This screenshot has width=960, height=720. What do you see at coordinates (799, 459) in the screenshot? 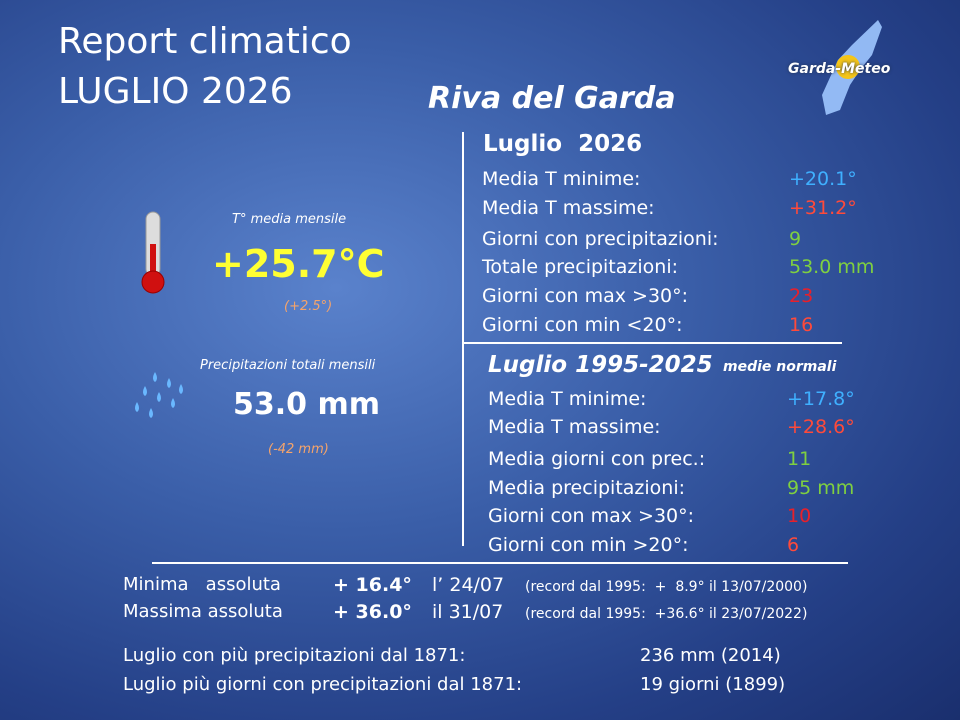
I see `row-value: 11` at bounding box center [799, 459].